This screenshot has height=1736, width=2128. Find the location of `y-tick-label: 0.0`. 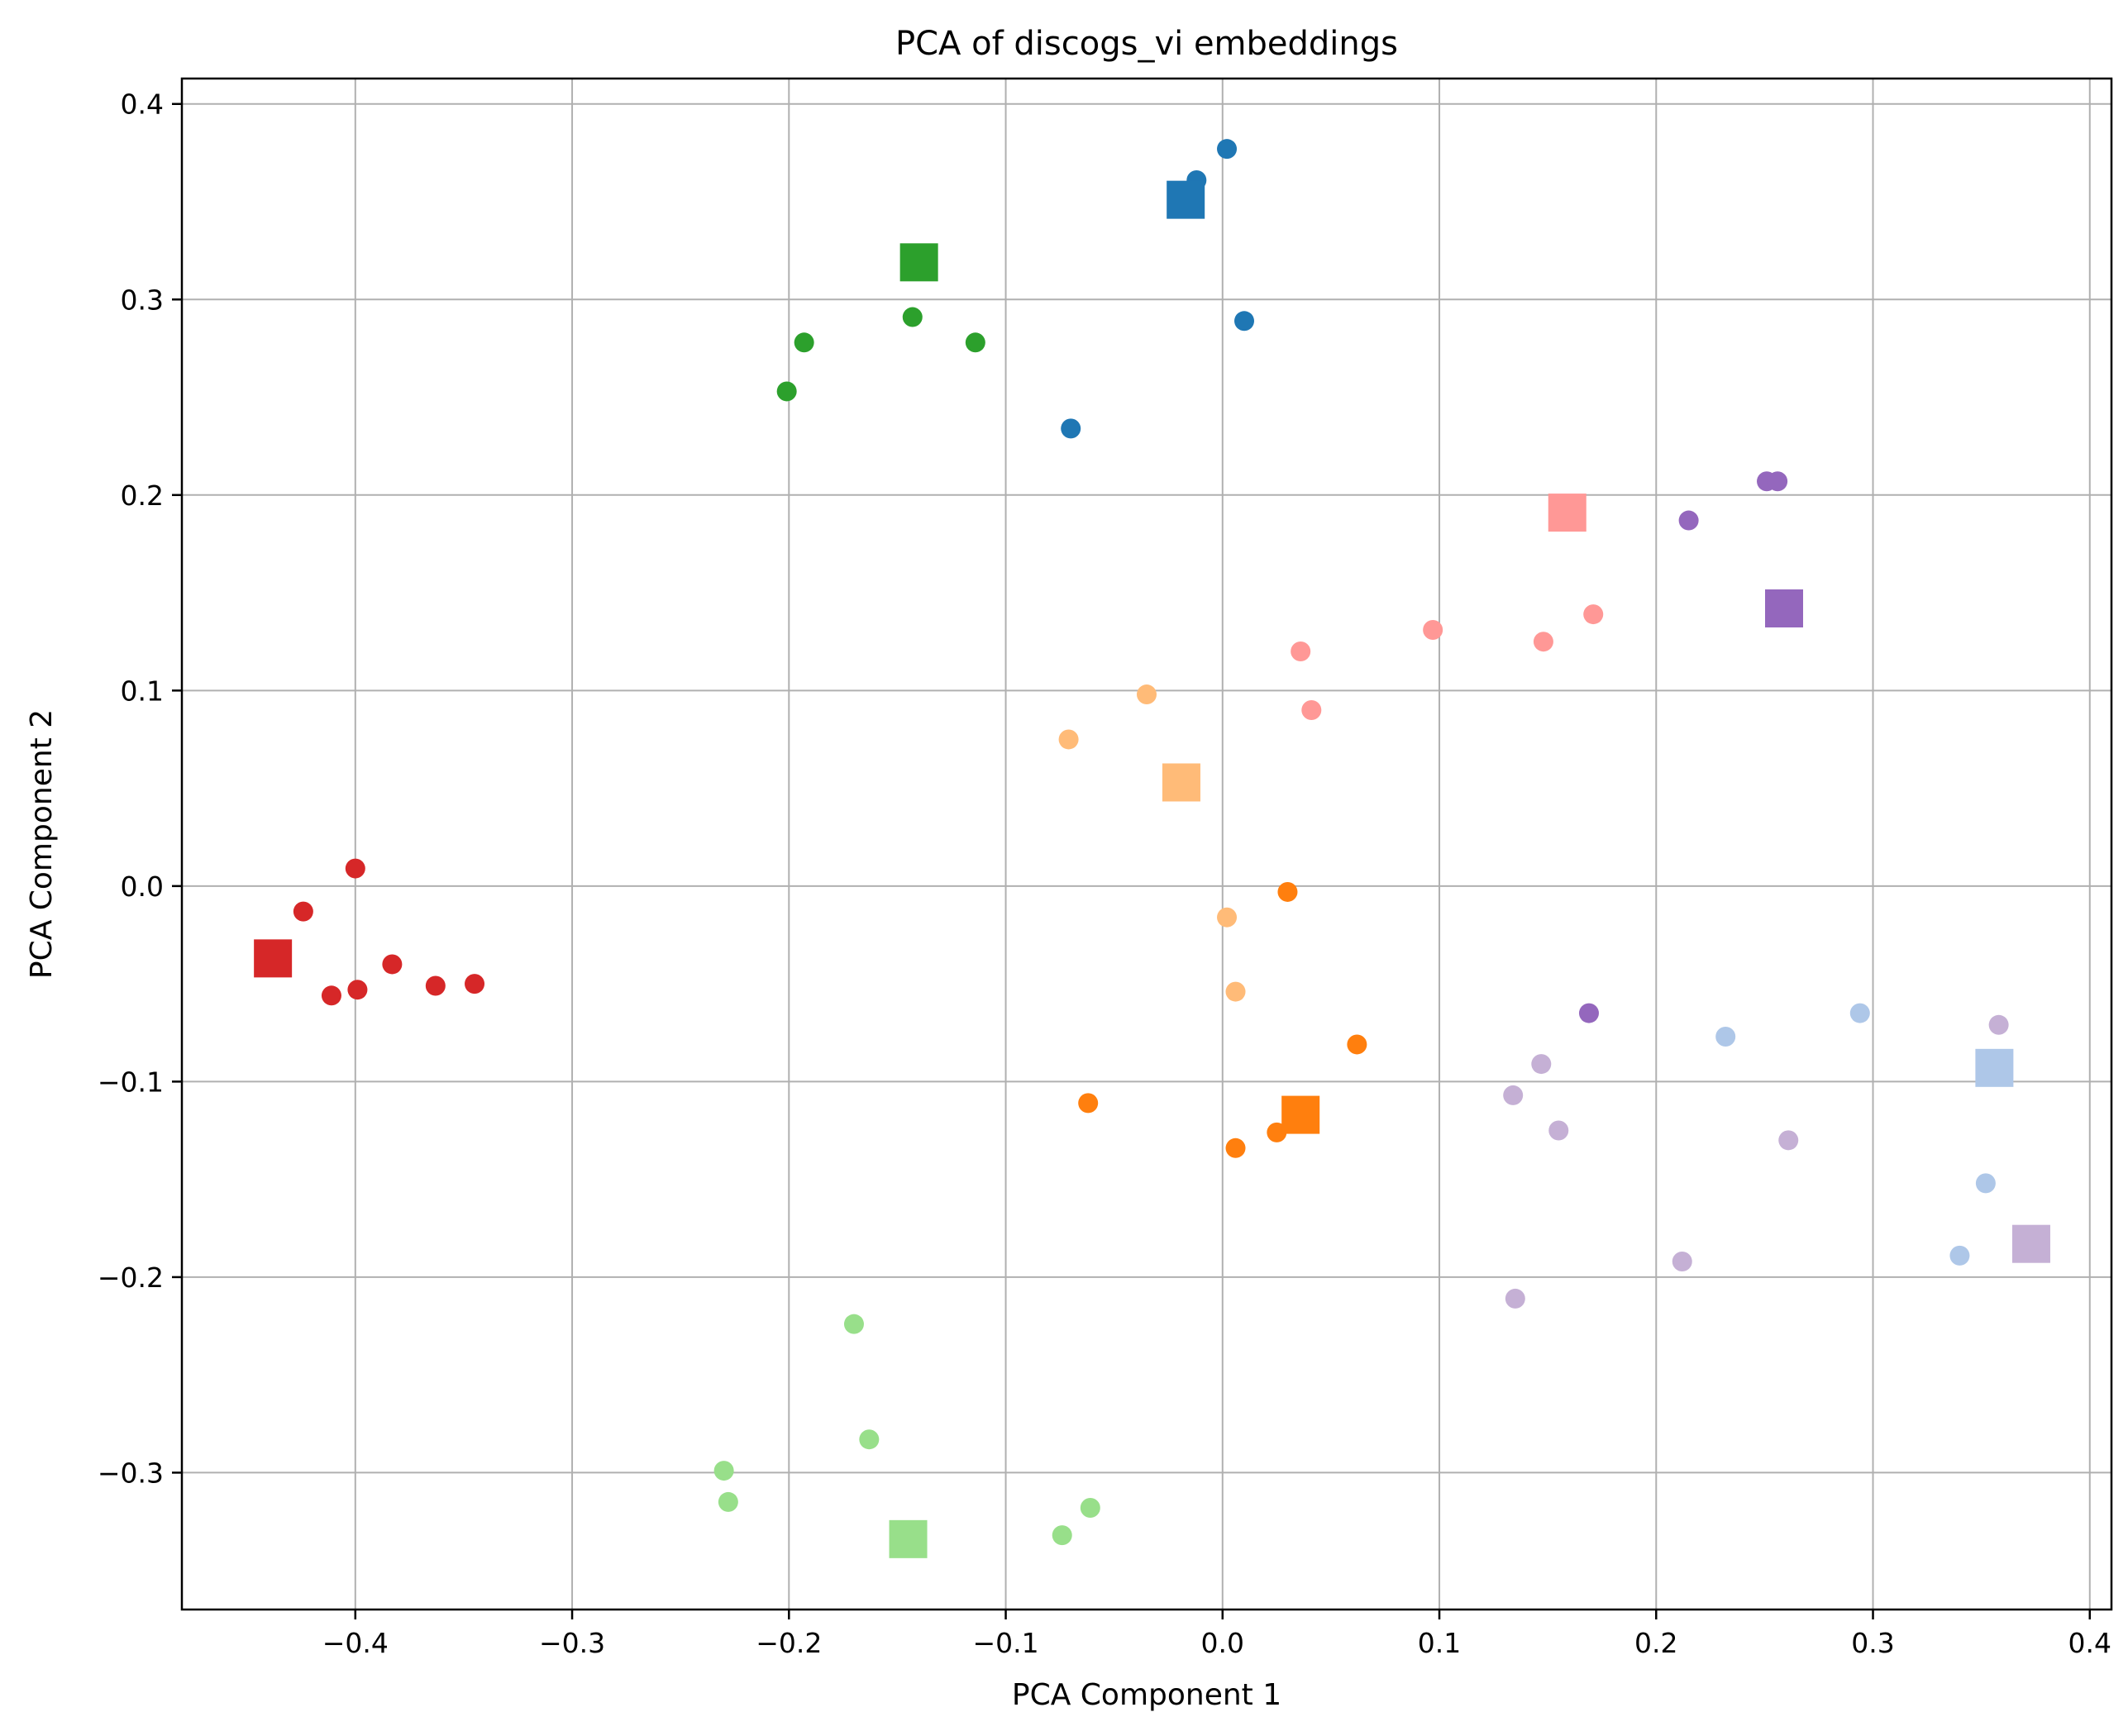

y-tick-label: 0.0 is located at coordinates (142, 887).